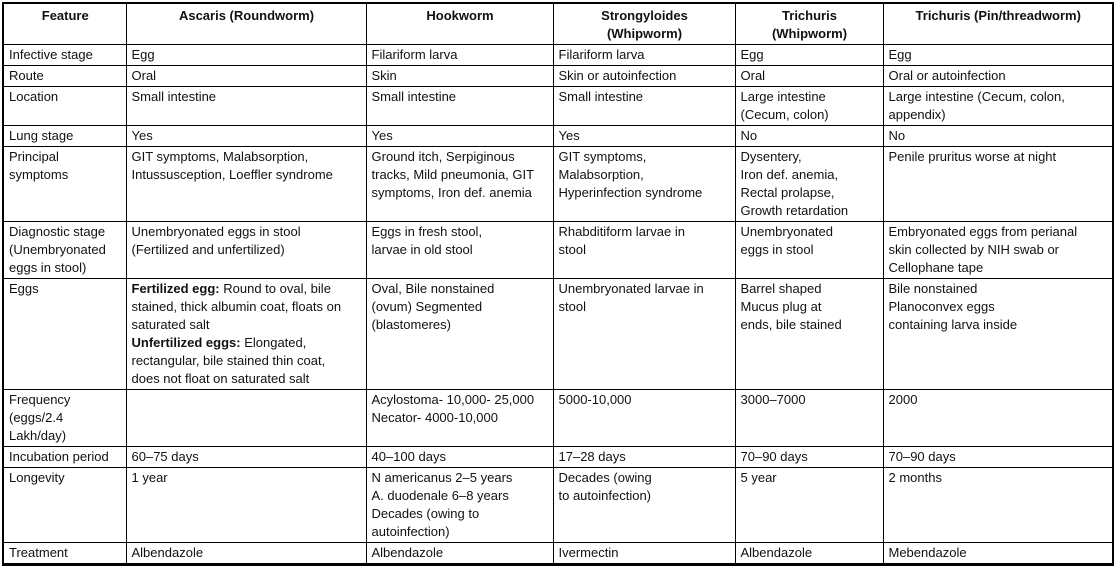 The image size is (1115, 566). I want to click on cell-route-col1: Oral, so click(246, 76).